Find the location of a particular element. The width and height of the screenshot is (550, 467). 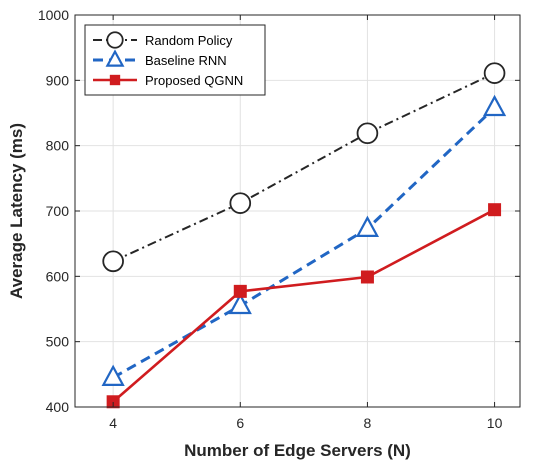

x-tick-label: 10 is located at coordinates (495, 423).